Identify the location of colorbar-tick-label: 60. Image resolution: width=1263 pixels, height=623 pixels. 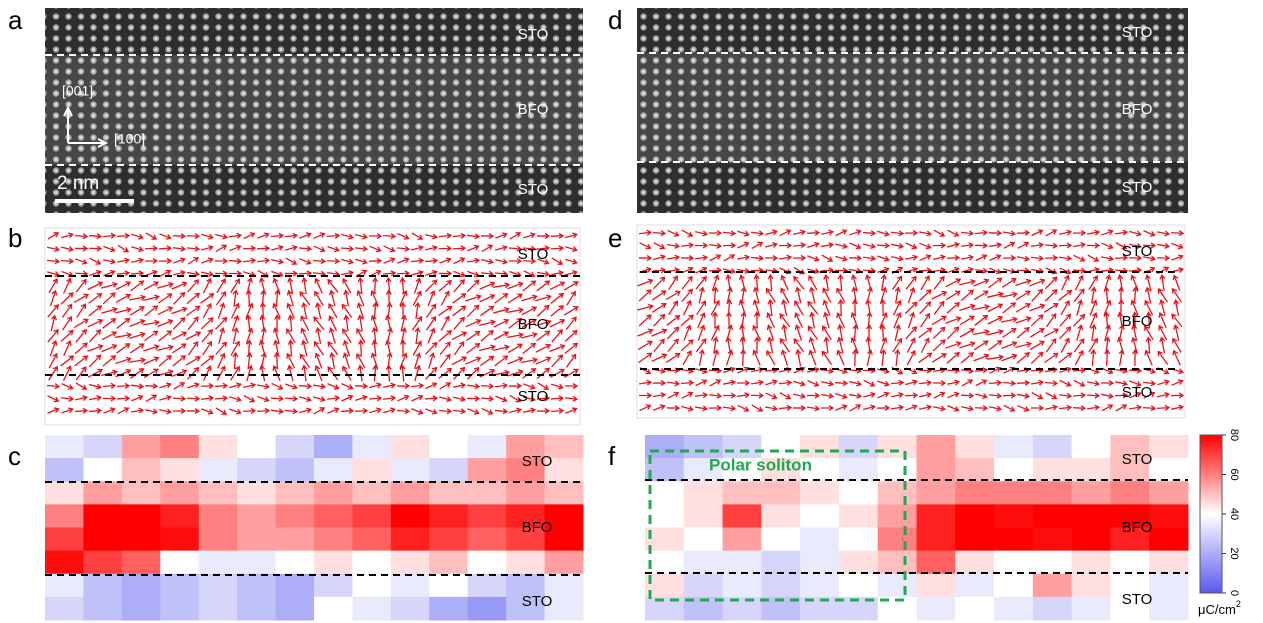
(1234, 474).